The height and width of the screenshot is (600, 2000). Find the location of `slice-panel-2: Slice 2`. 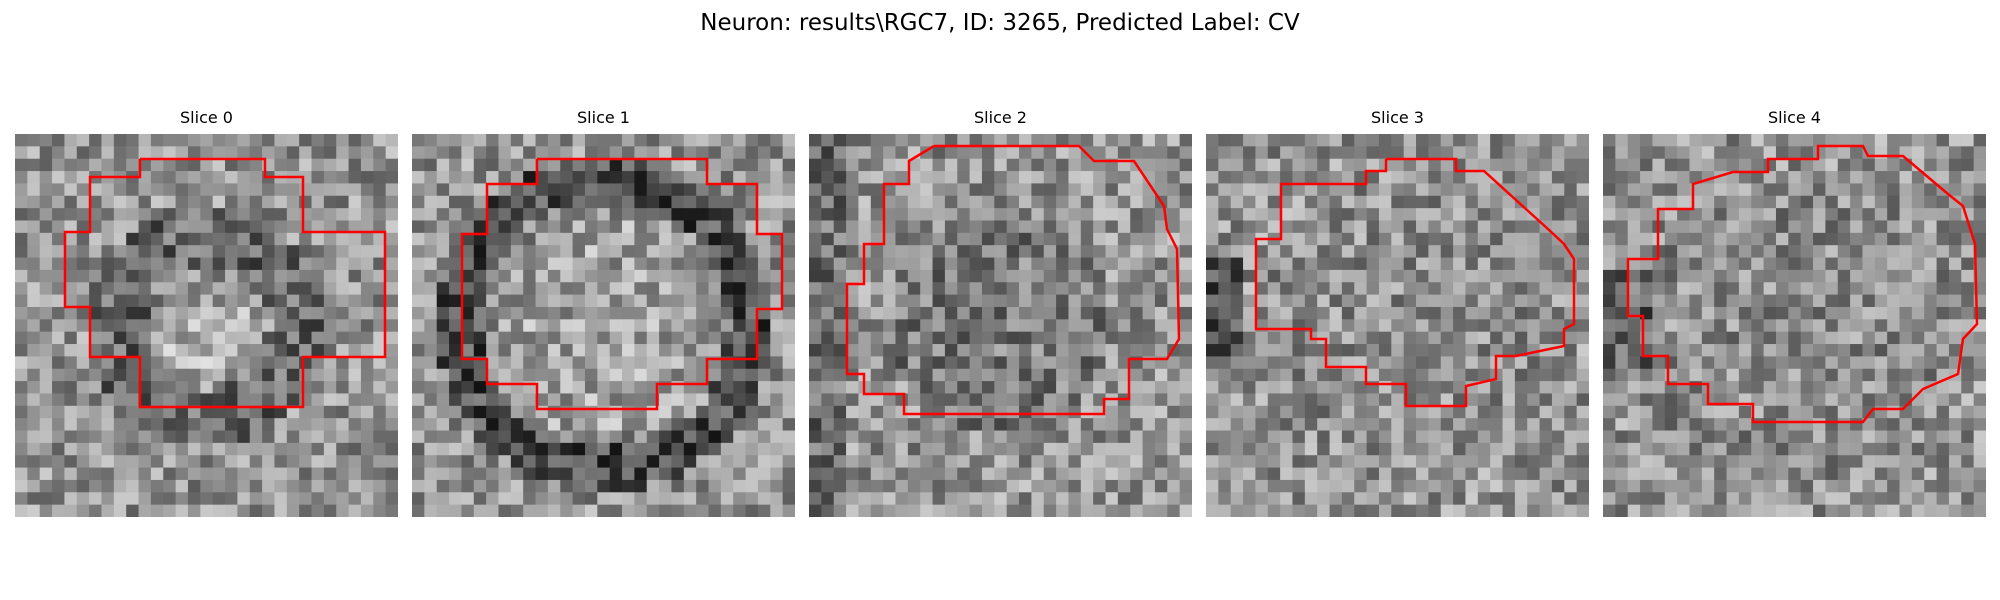

slice-panel-2: Slice 2 is located at coordinates (1000, 312).